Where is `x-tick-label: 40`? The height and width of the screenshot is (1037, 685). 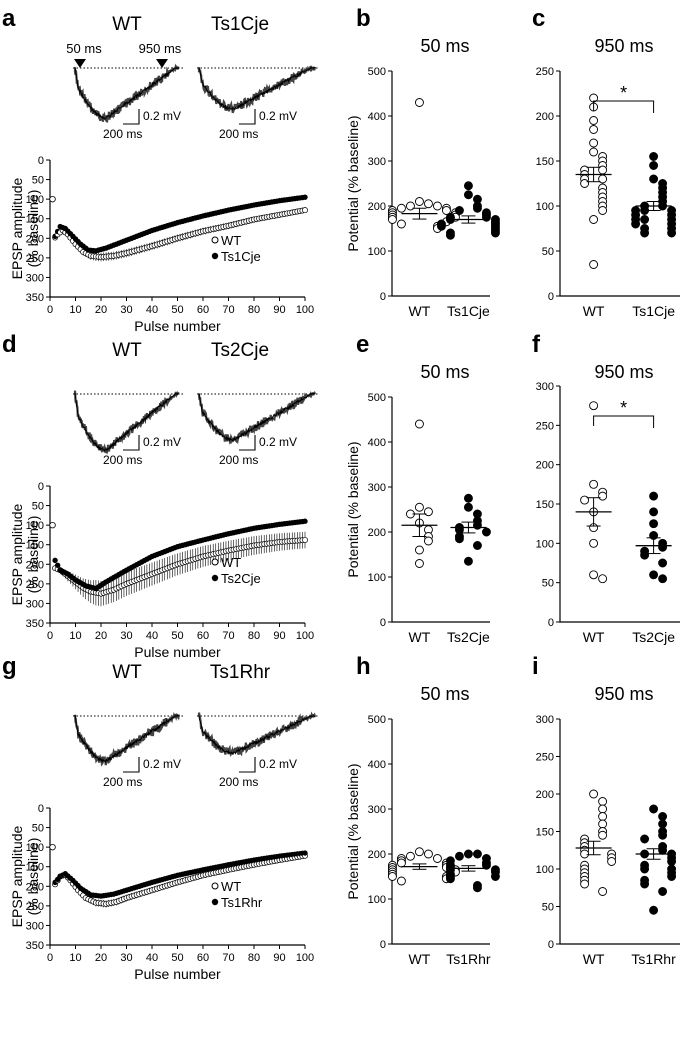
x-tick-label: 40 is located at coordinates (152, 310).